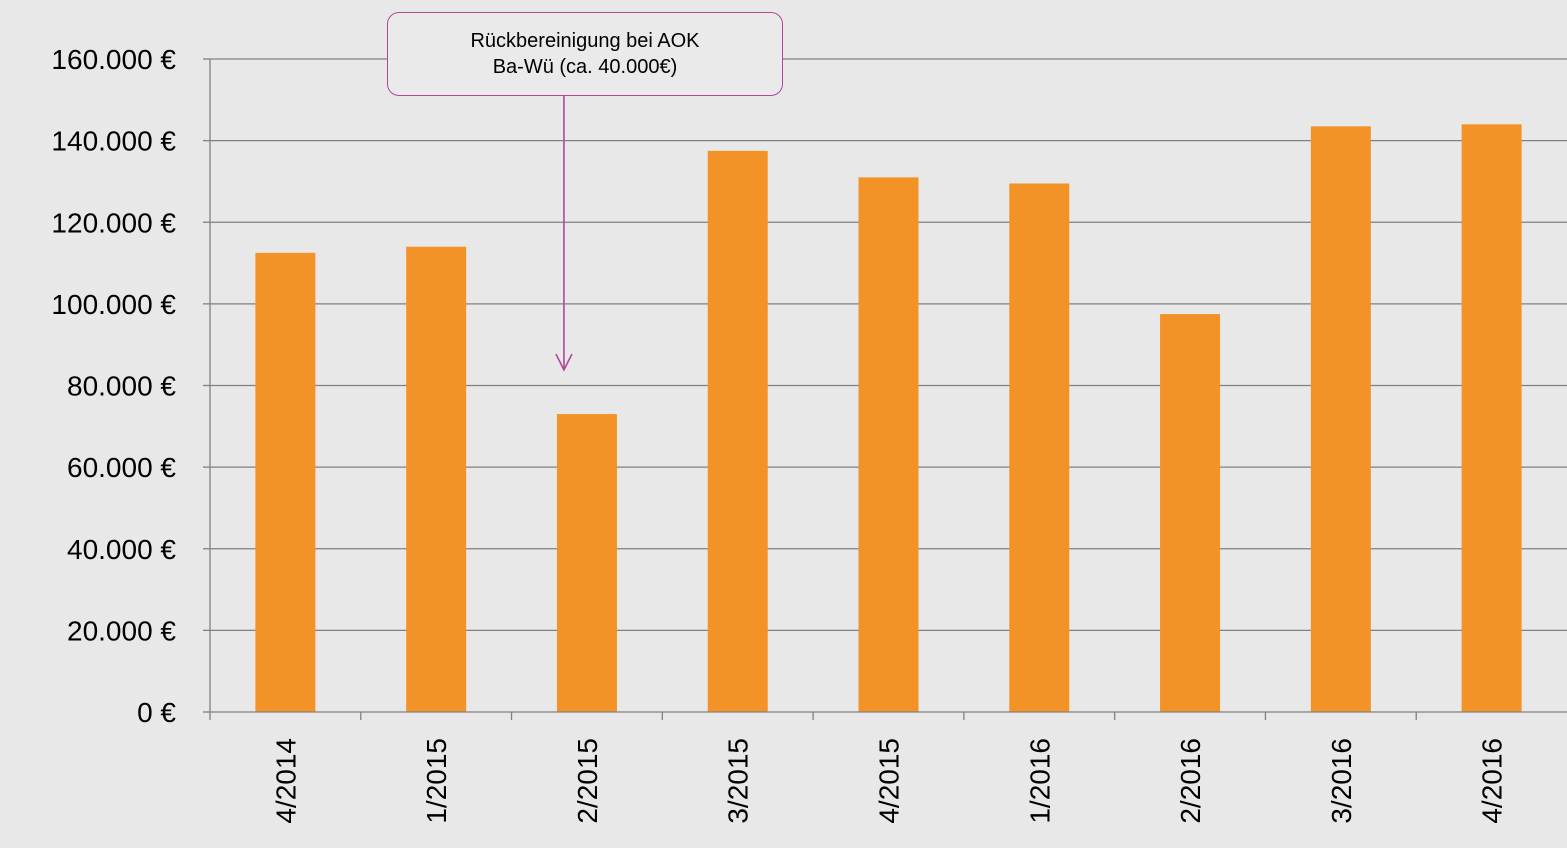  Describe the element at coordinates (436, 781) in the screenshot. I see `x-tick-label: 1/2015` at that location.